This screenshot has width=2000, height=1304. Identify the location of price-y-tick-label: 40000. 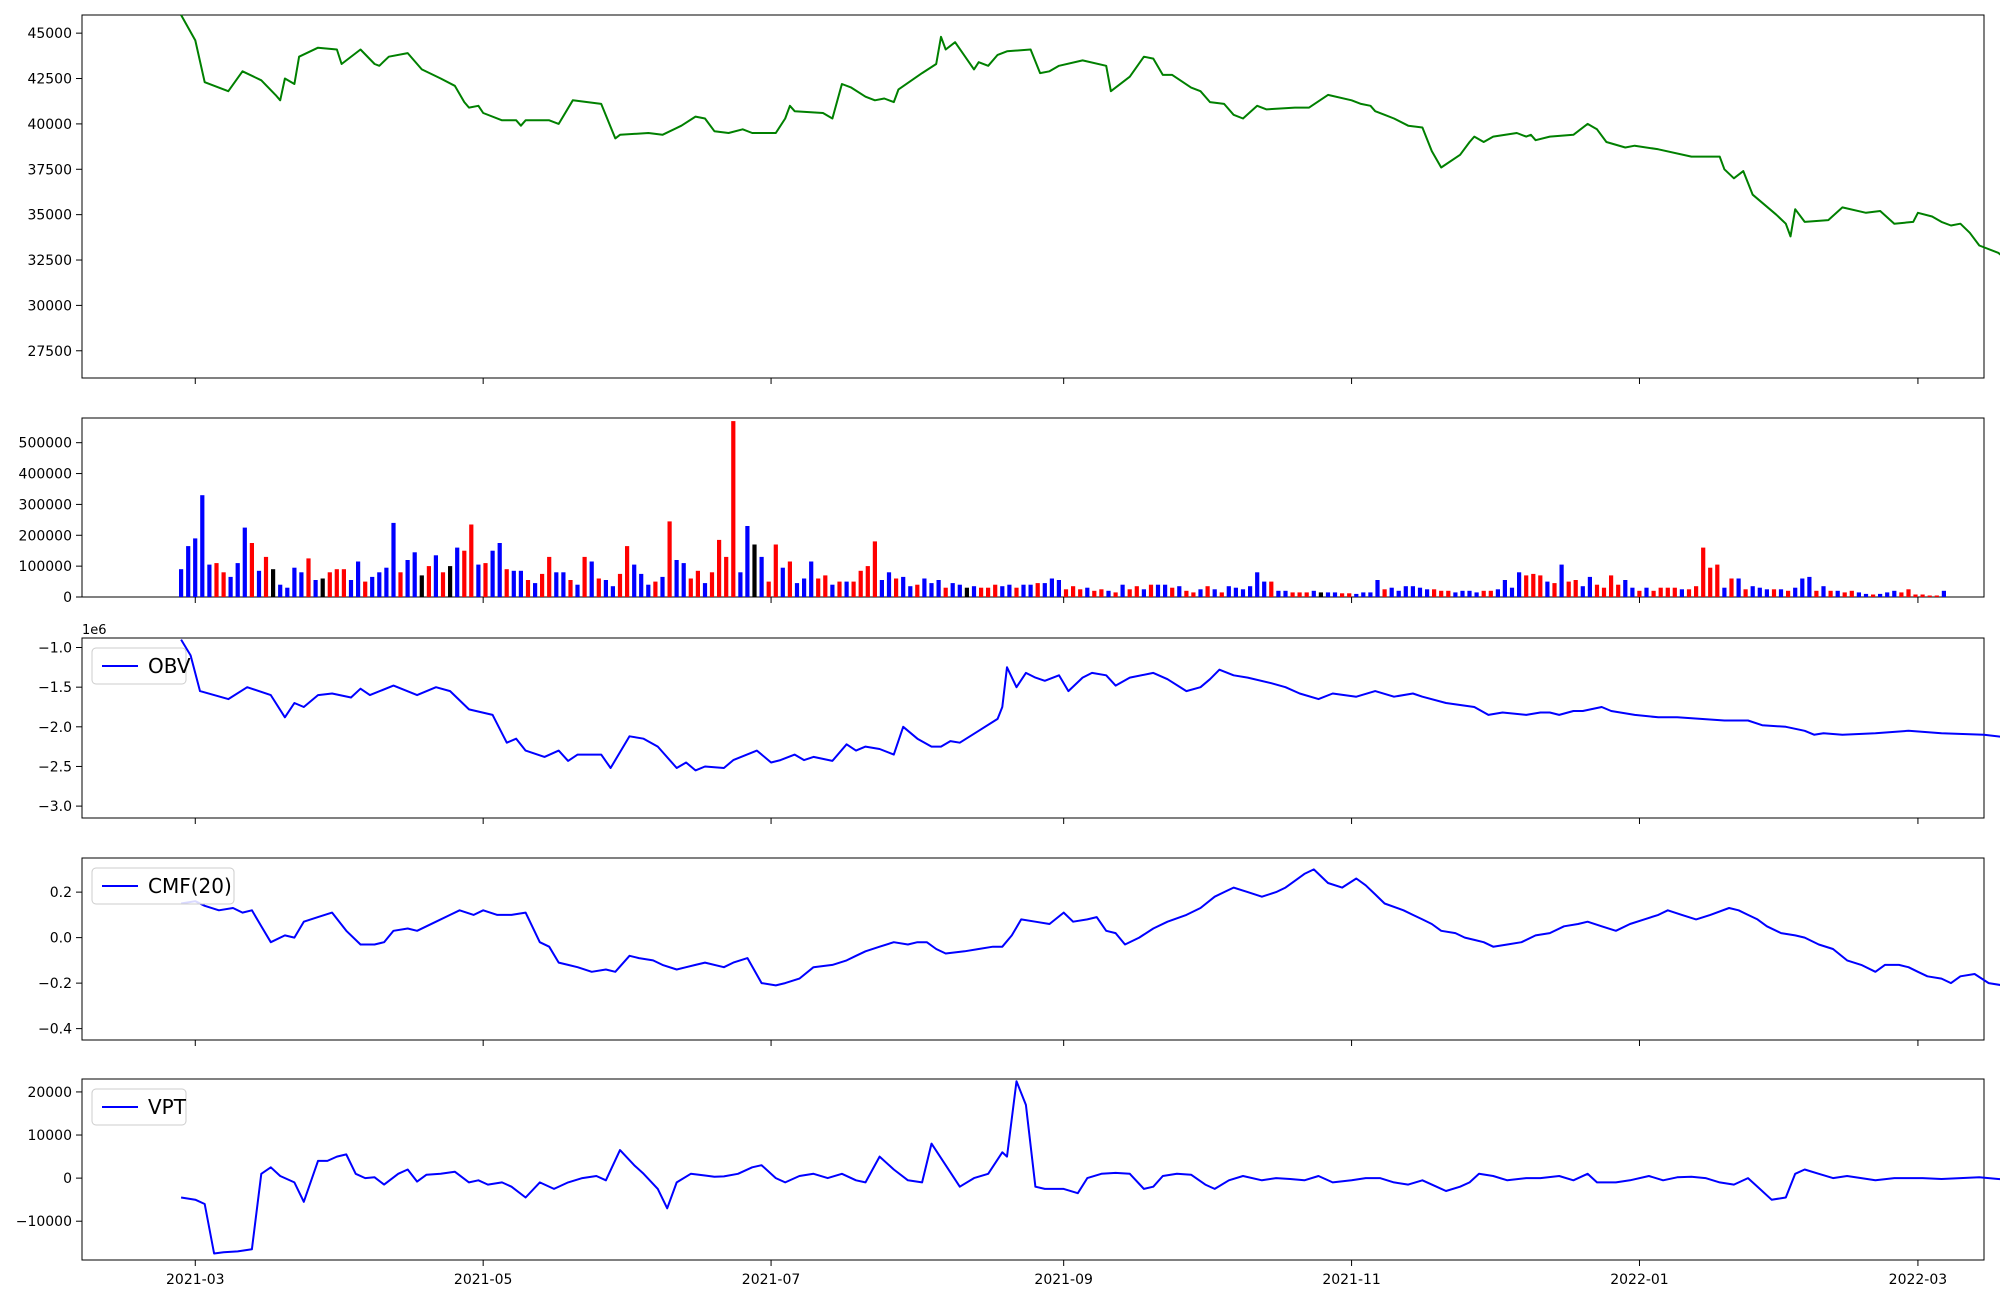
(49, 125).